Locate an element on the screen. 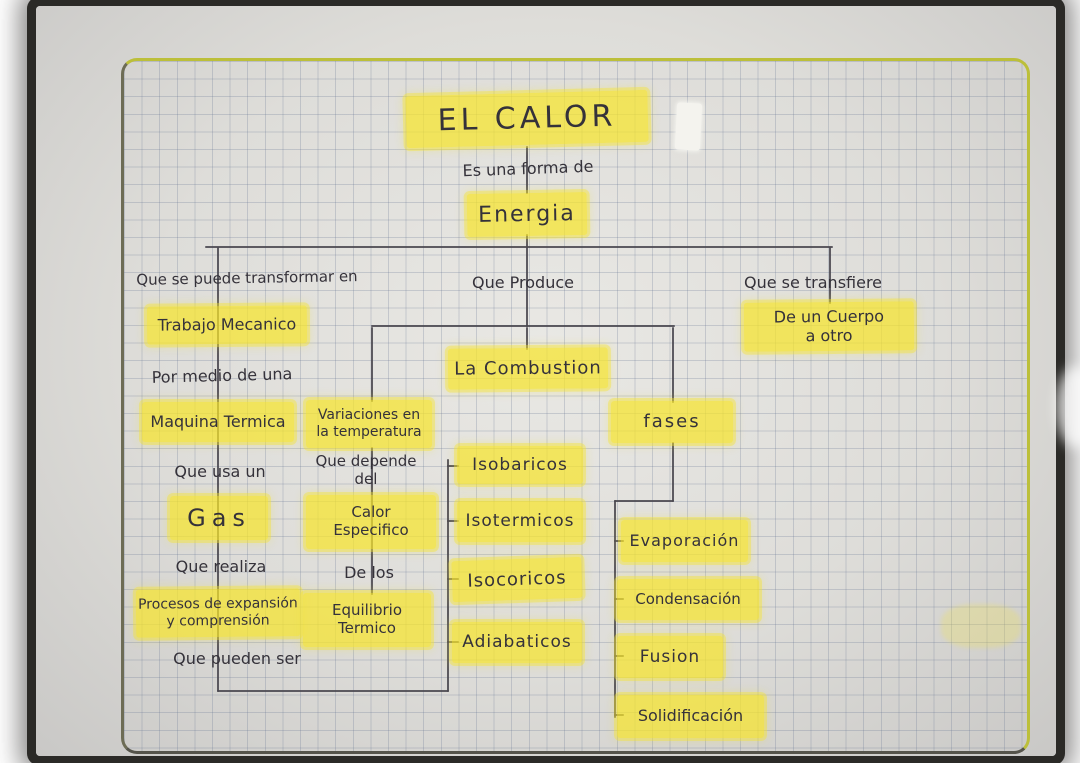  node-realiza-label: Que realiza is located at coordinates (221, 566).